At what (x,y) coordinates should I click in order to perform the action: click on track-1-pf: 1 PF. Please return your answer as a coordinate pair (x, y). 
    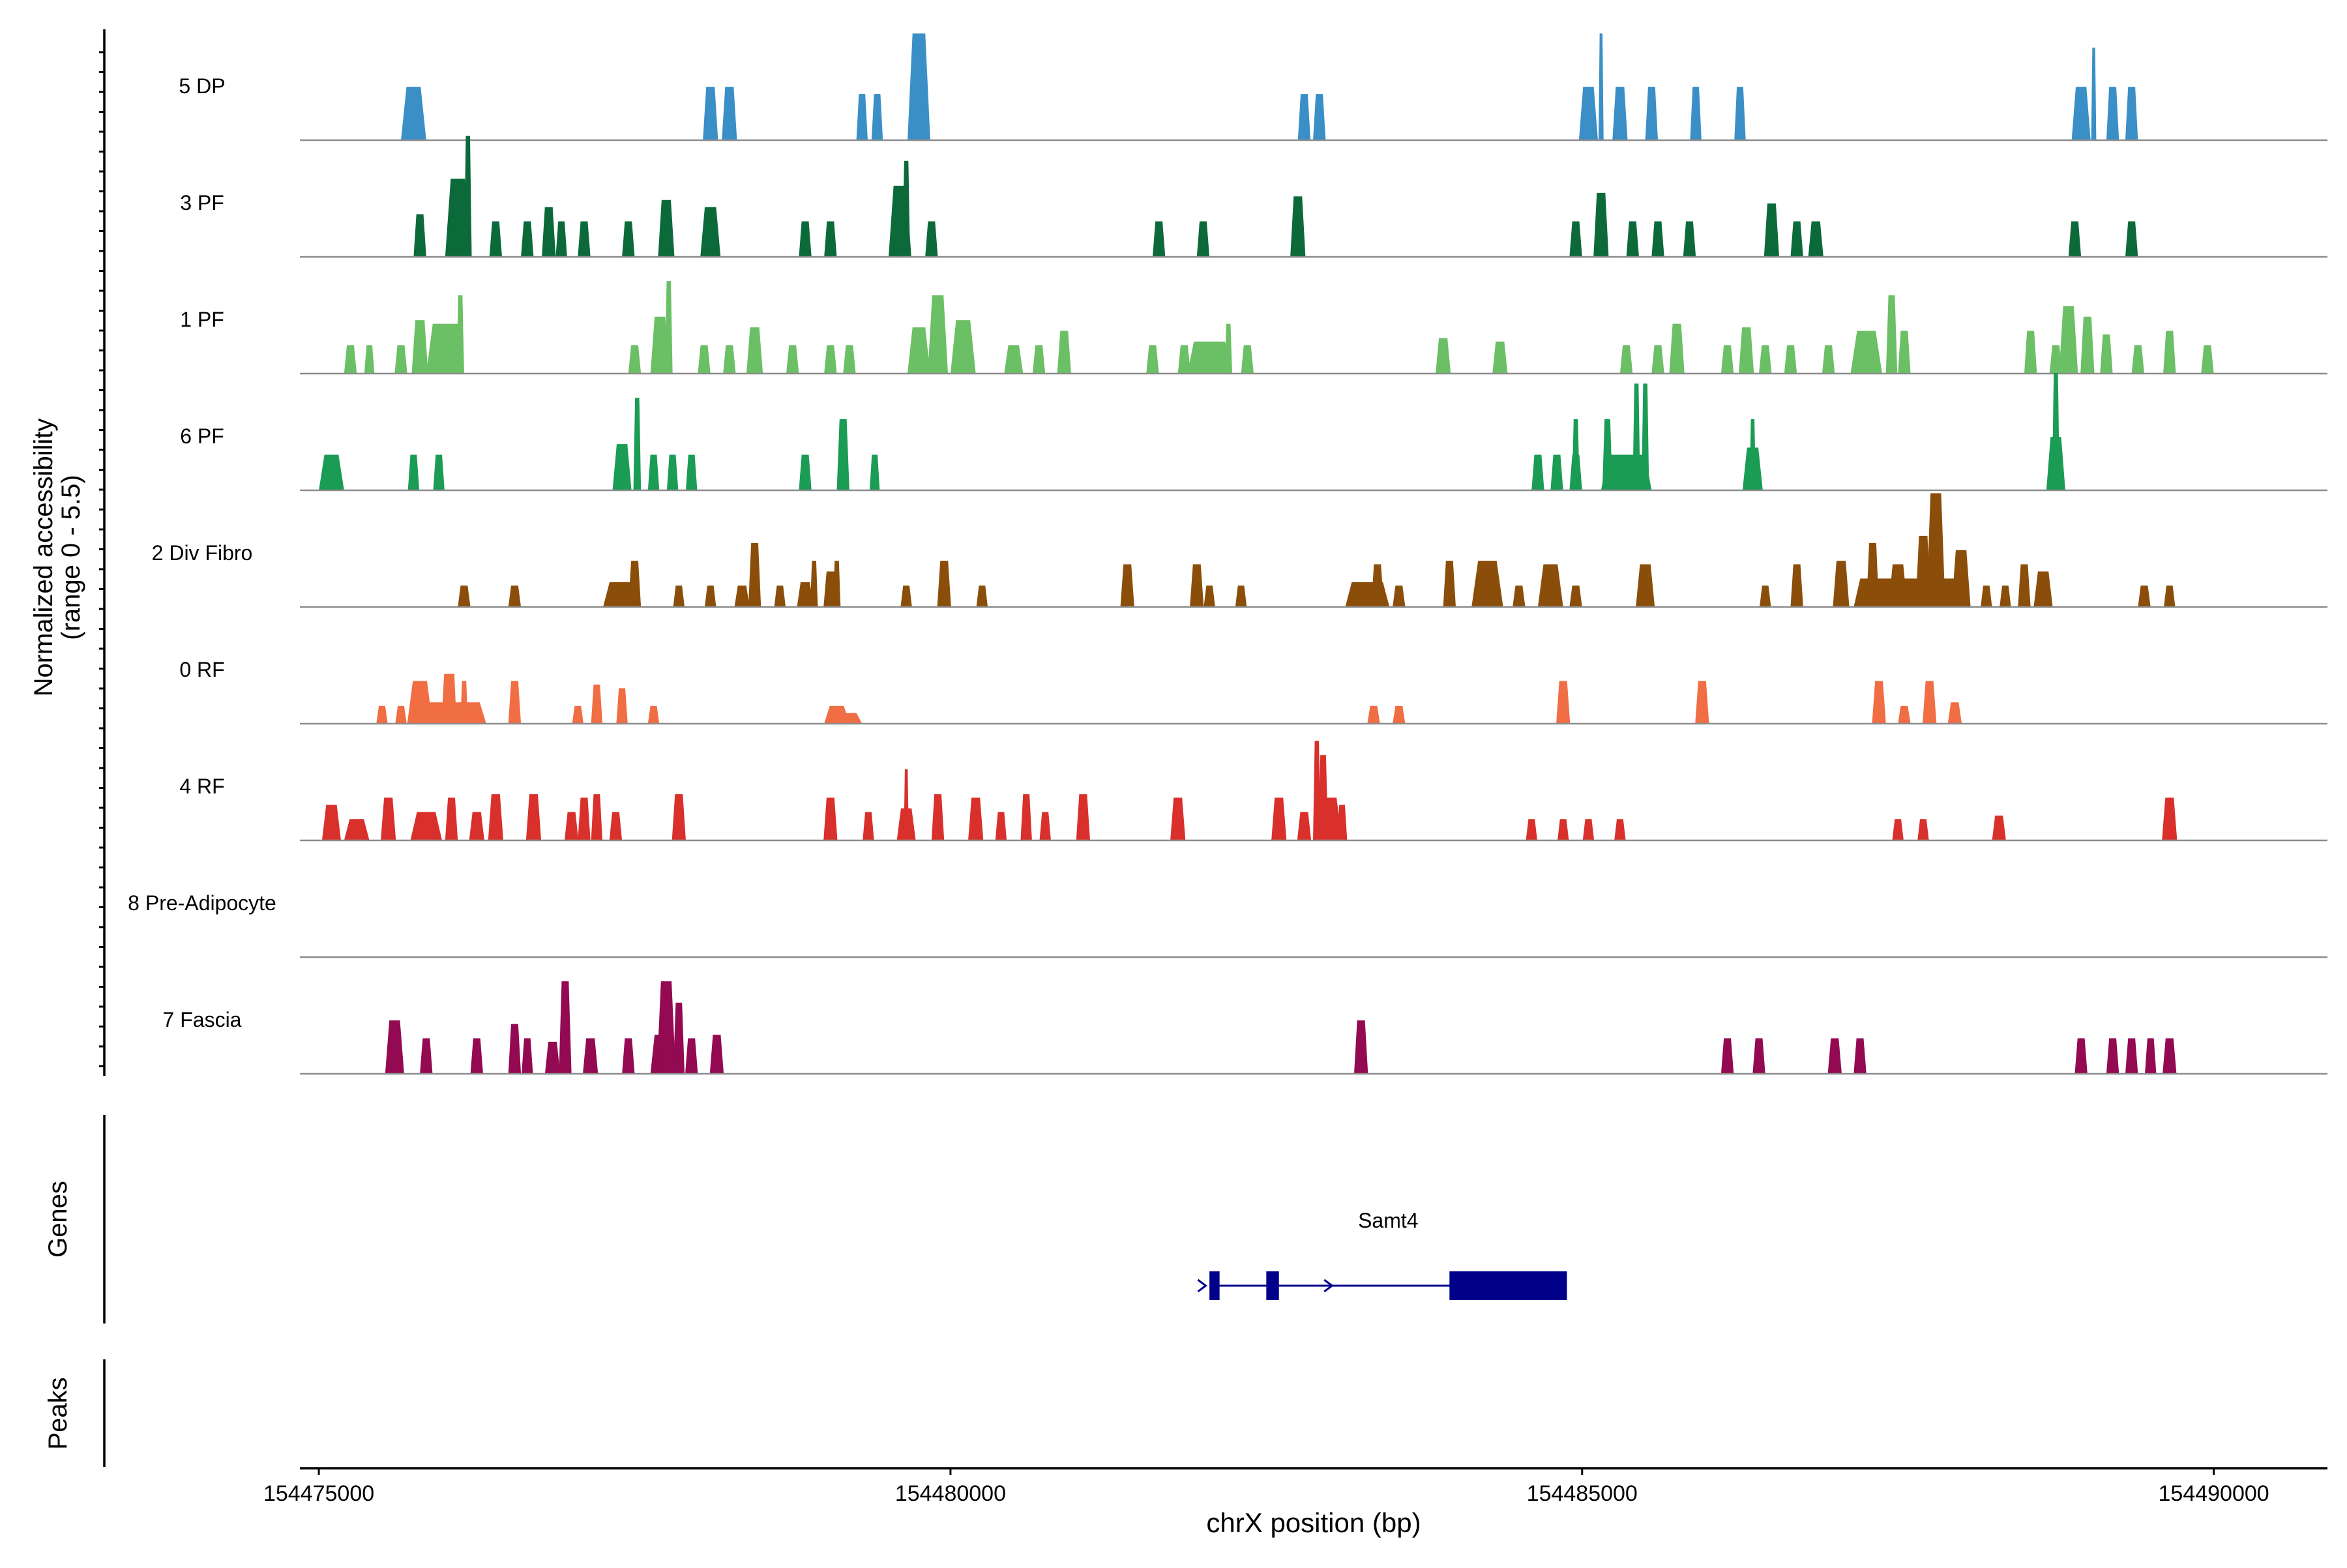
    Looking at the image, I should click on (1253, 328).